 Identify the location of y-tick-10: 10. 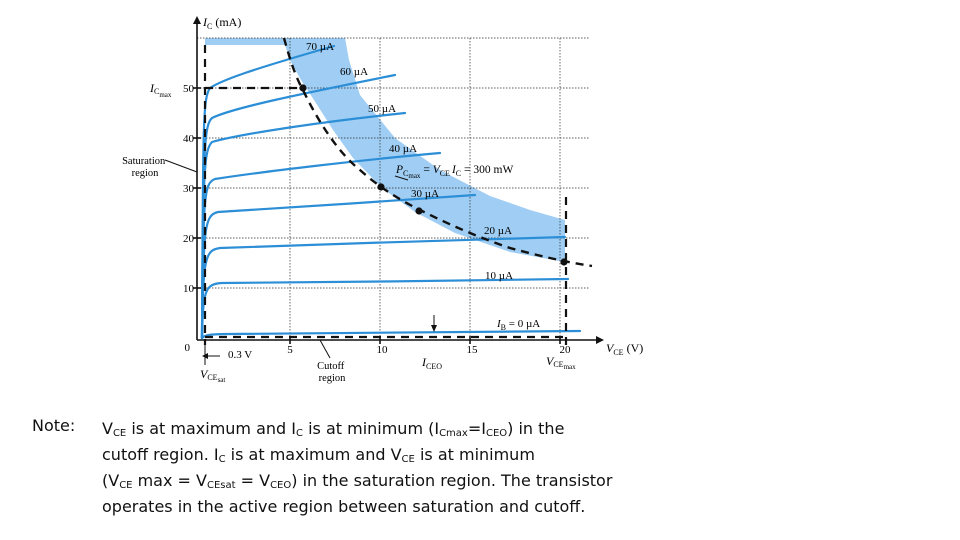
(189, 289).